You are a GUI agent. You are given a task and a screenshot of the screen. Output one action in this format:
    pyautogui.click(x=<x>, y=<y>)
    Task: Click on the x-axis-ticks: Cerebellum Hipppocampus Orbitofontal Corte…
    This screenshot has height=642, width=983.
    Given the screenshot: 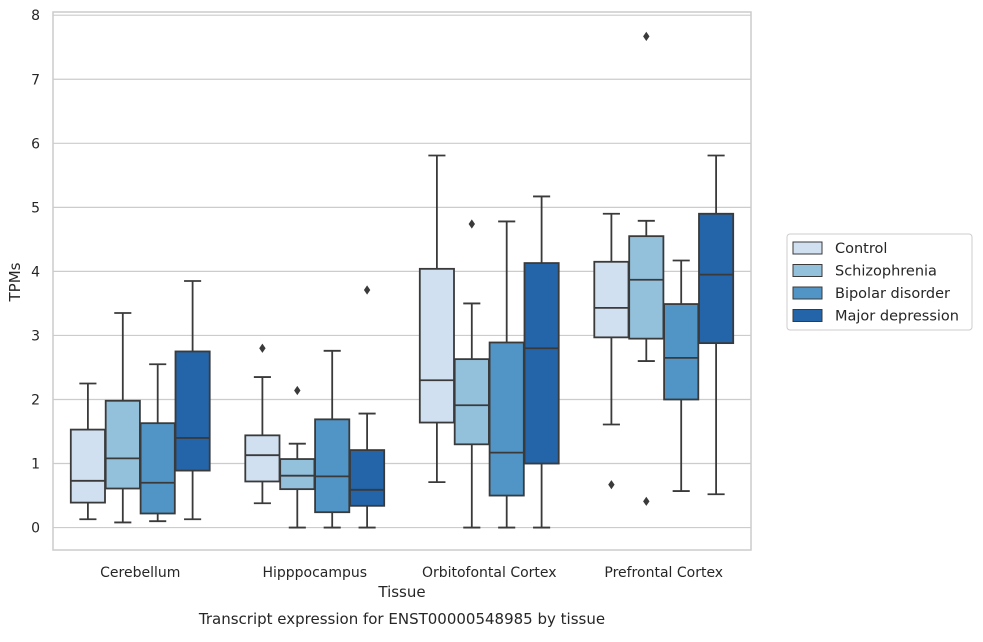 What is the action you would take?
    pyautogui.click(x=411, y=573)
    